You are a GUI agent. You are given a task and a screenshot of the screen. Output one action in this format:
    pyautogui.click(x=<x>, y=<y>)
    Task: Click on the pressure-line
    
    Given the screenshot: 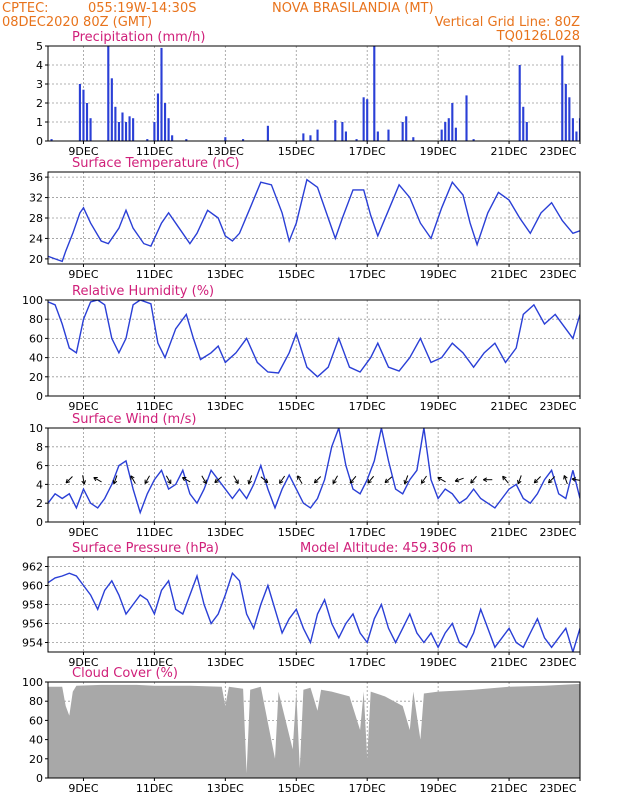 What is the action you would take?
    pyautogui.click(x=314, y=611)
    